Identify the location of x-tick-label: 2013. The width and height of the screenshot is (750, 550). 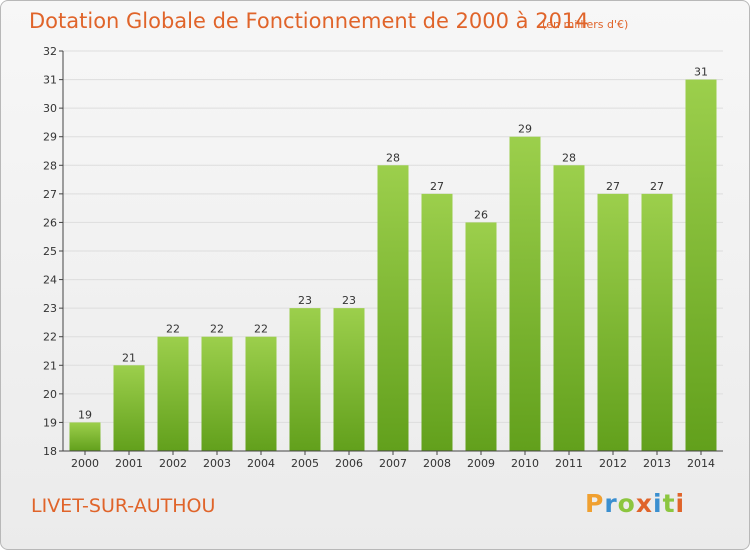
(657, 463).